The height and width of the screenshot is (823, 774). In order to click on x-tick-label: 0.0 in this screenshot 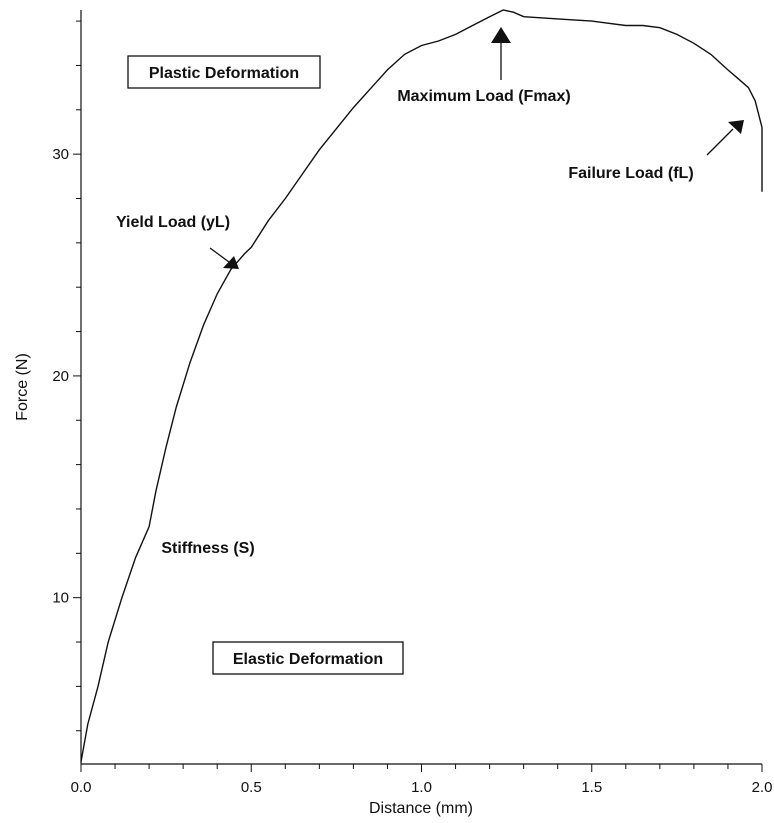, I will do `click(81, 787)`.